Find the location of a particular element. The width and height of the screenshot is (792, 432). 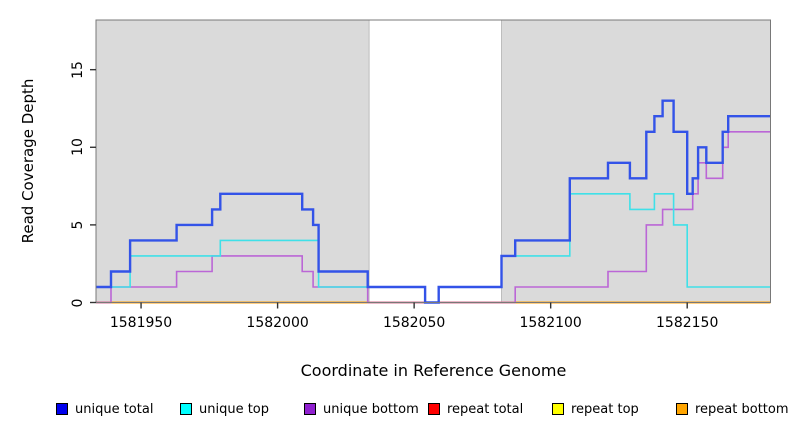

legend-item-unique-top: unique top is located at coordinates (225, 409).